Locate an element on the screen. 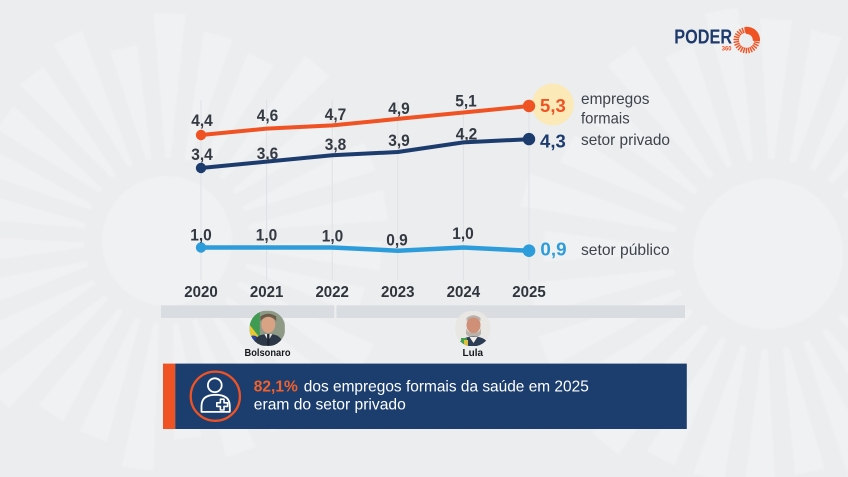 This screenshot has width=848, height=477. svg-text: 5,1 is located at coordinates (466, 102).